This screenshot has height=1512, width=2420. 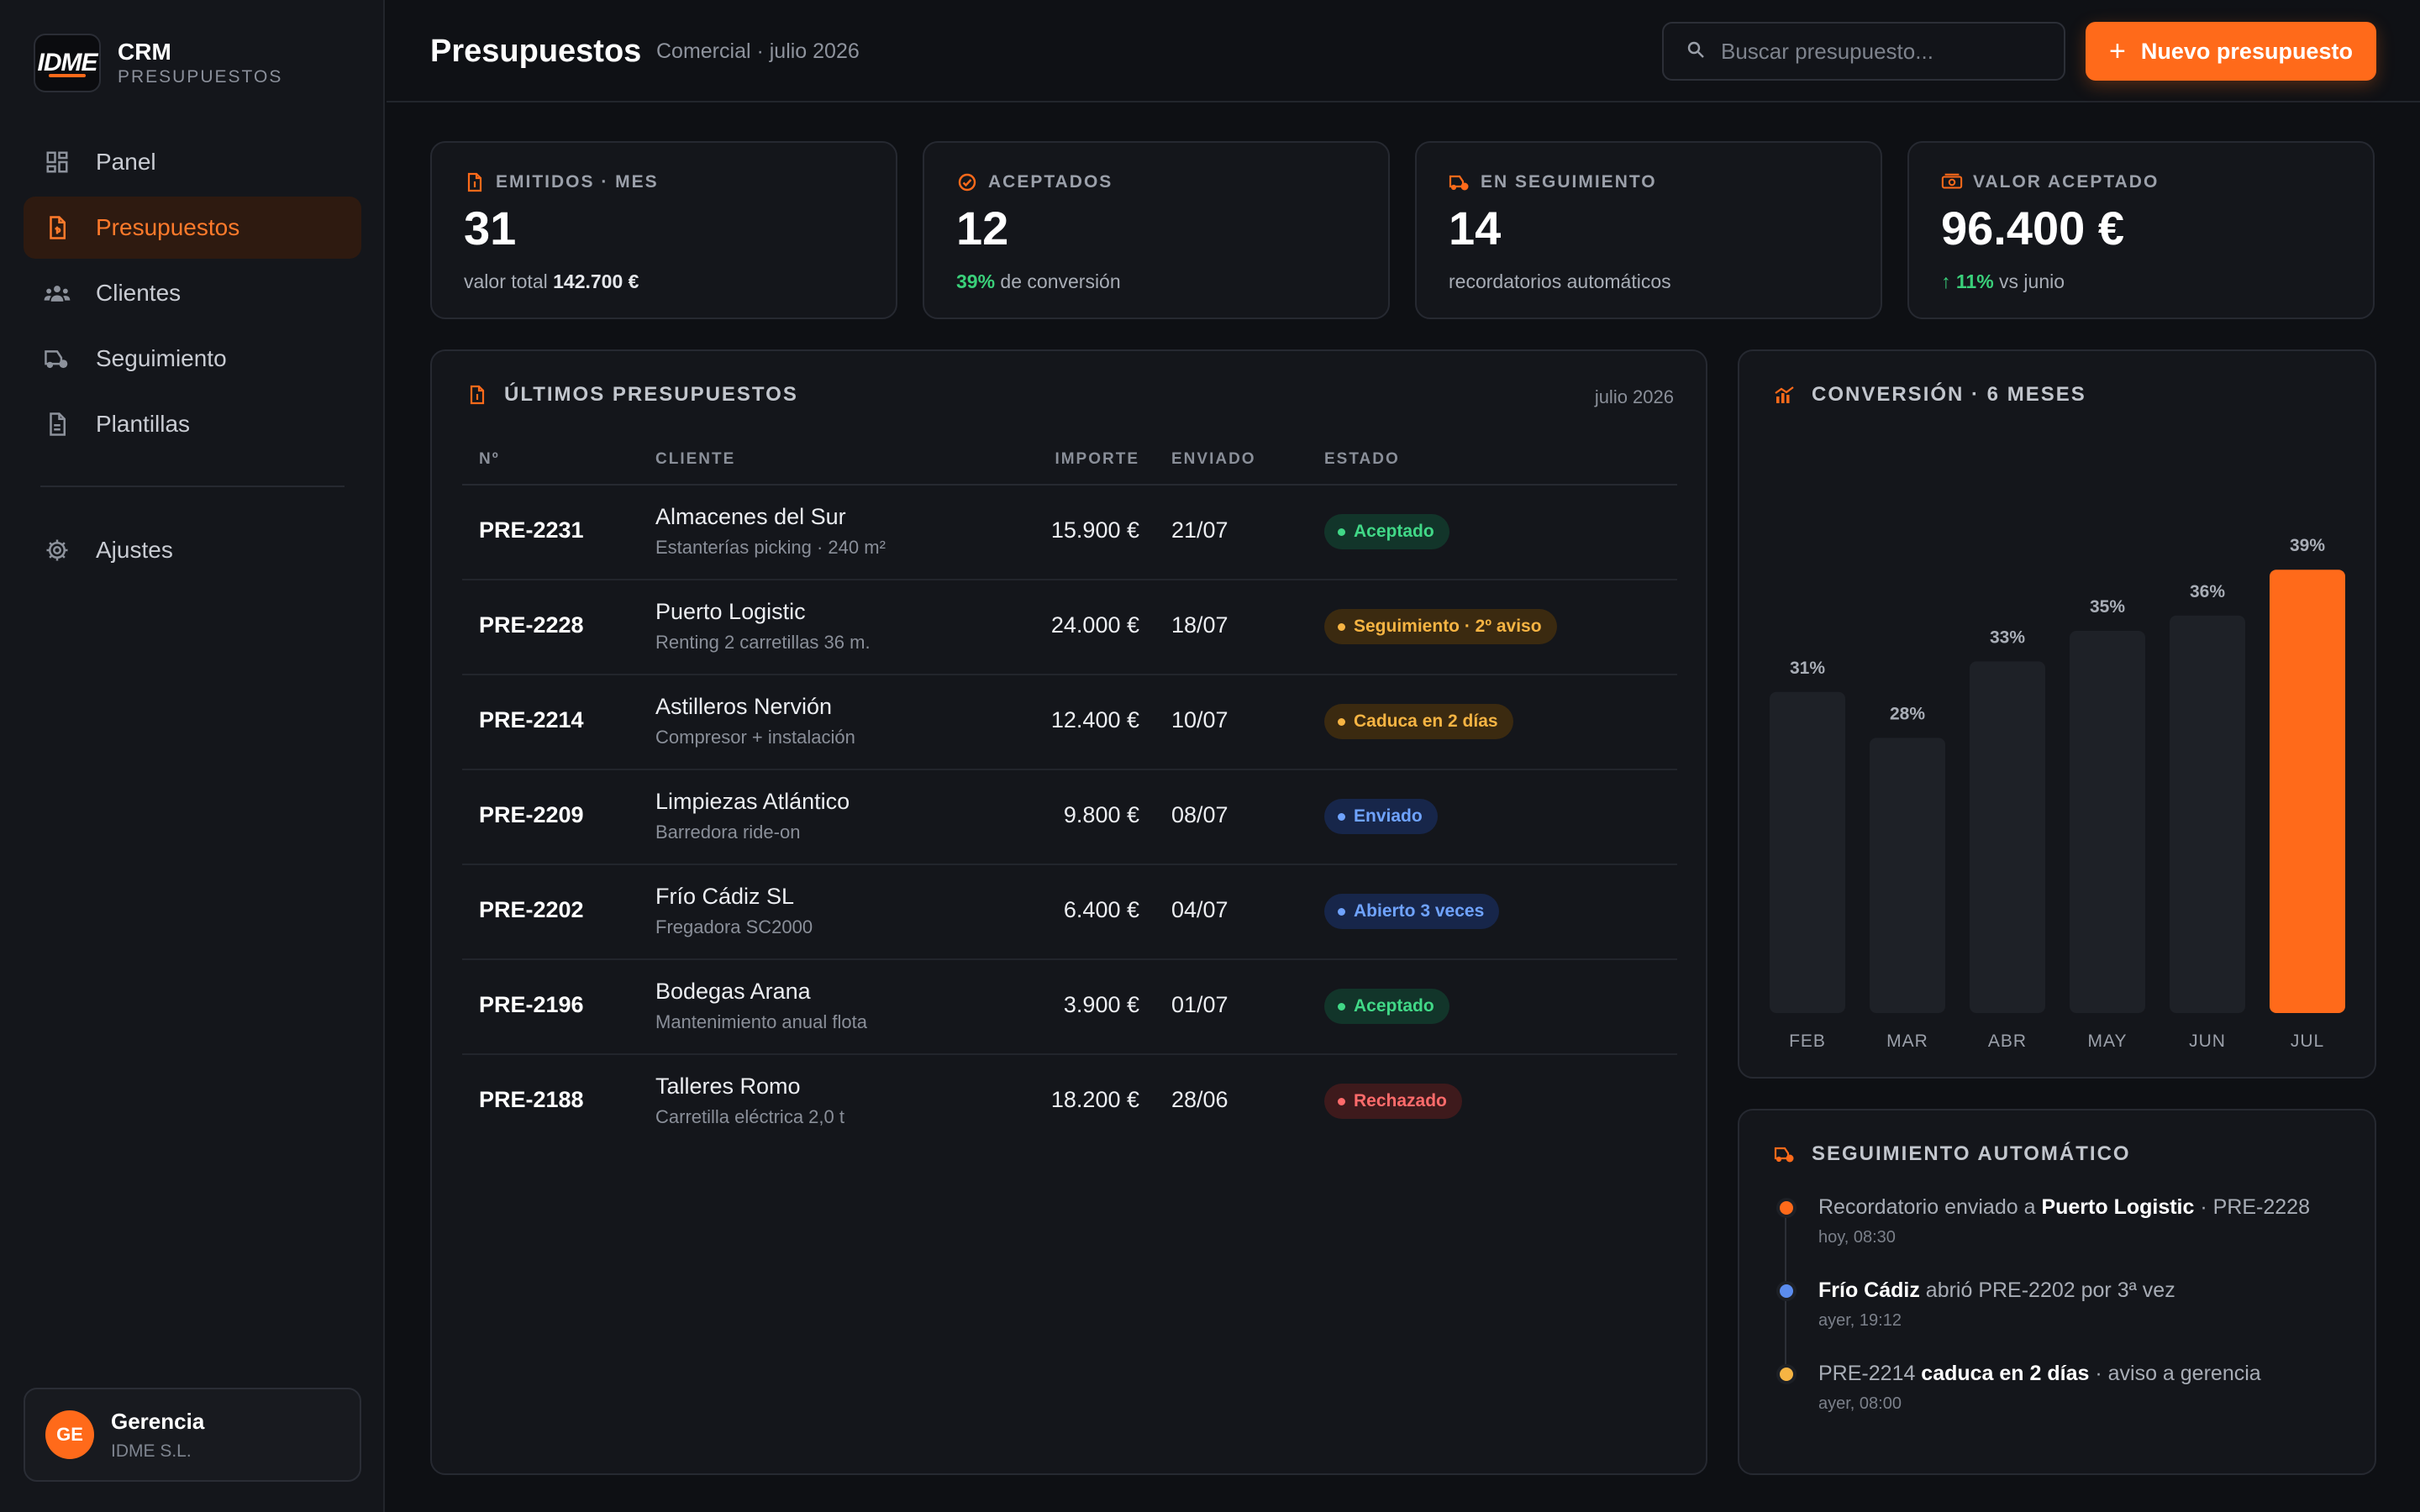 What do you see at coordinates (1199, 909) in the screenshot?
I see `sent-date: 04/07` at bounding box center [1199, 909].